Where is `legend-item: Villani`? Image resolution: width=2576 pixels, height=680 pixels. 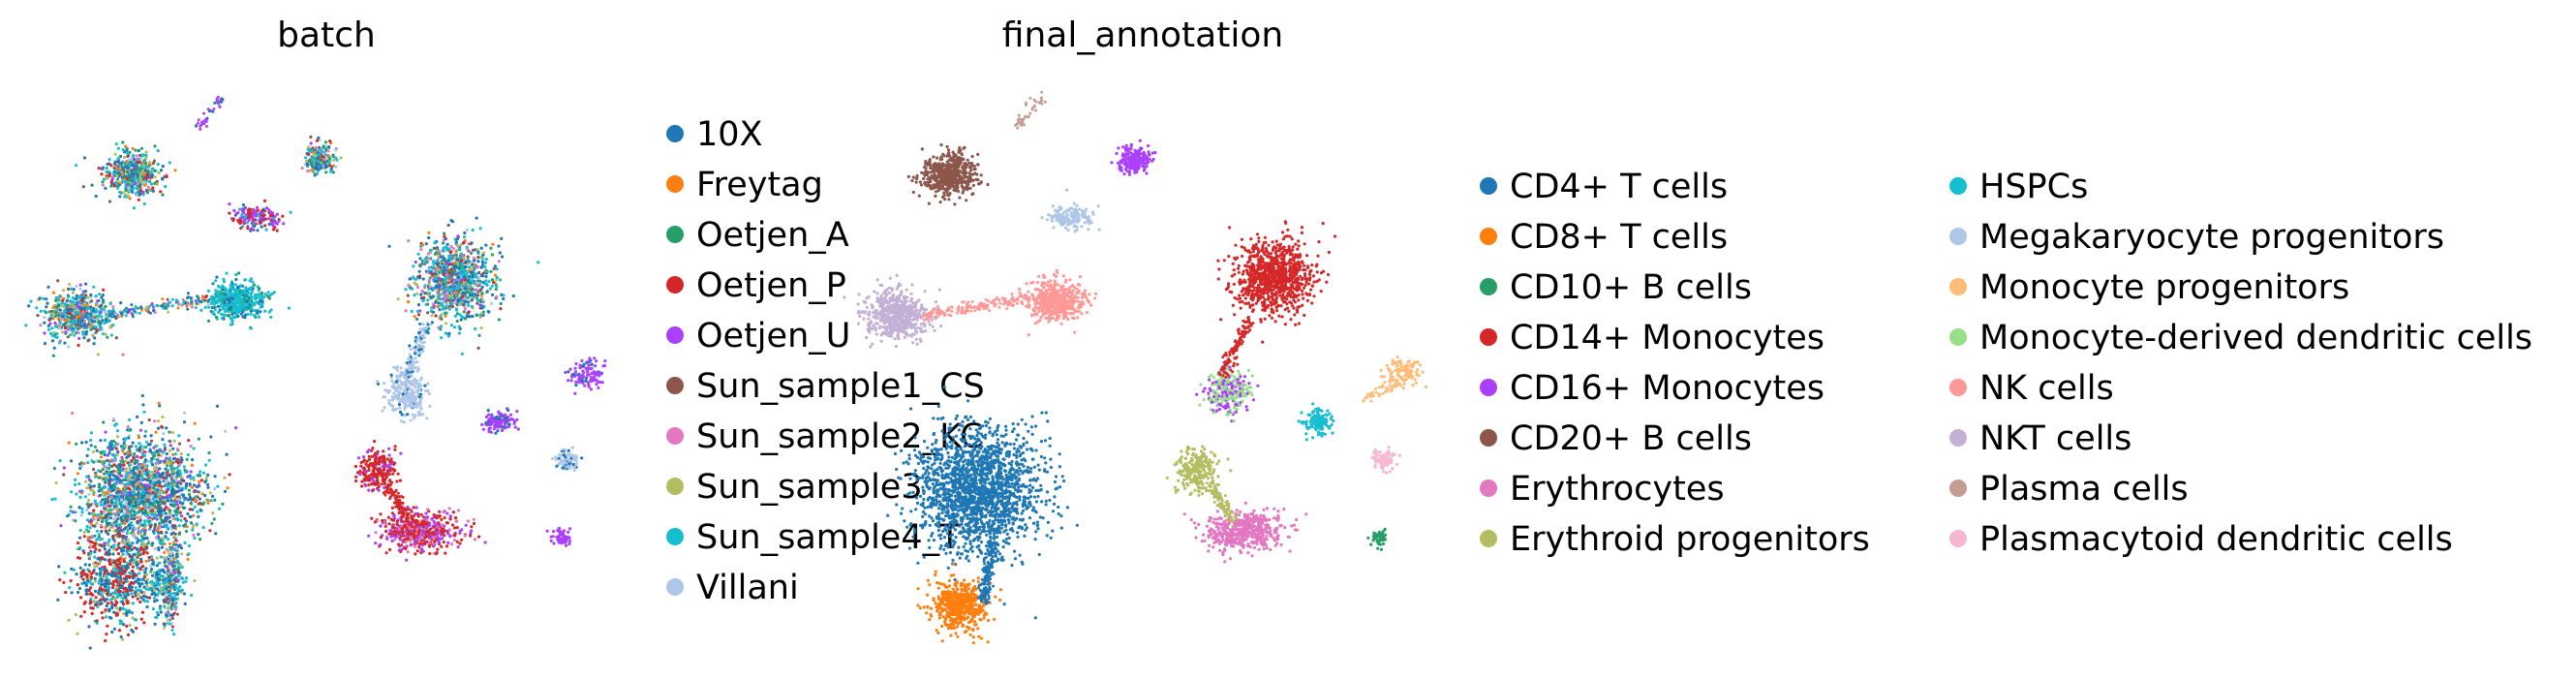
legend-item: Villani is located at coordinates (732, 588).